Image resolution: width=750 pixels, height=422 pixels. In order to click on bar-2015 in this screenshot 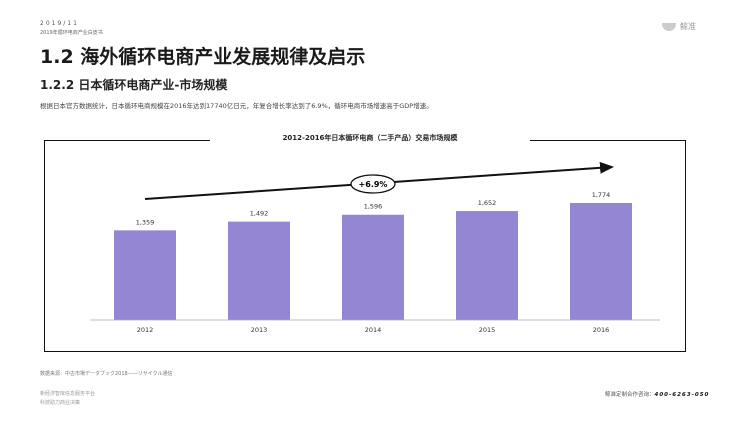, I will do `click(487, 265)`.